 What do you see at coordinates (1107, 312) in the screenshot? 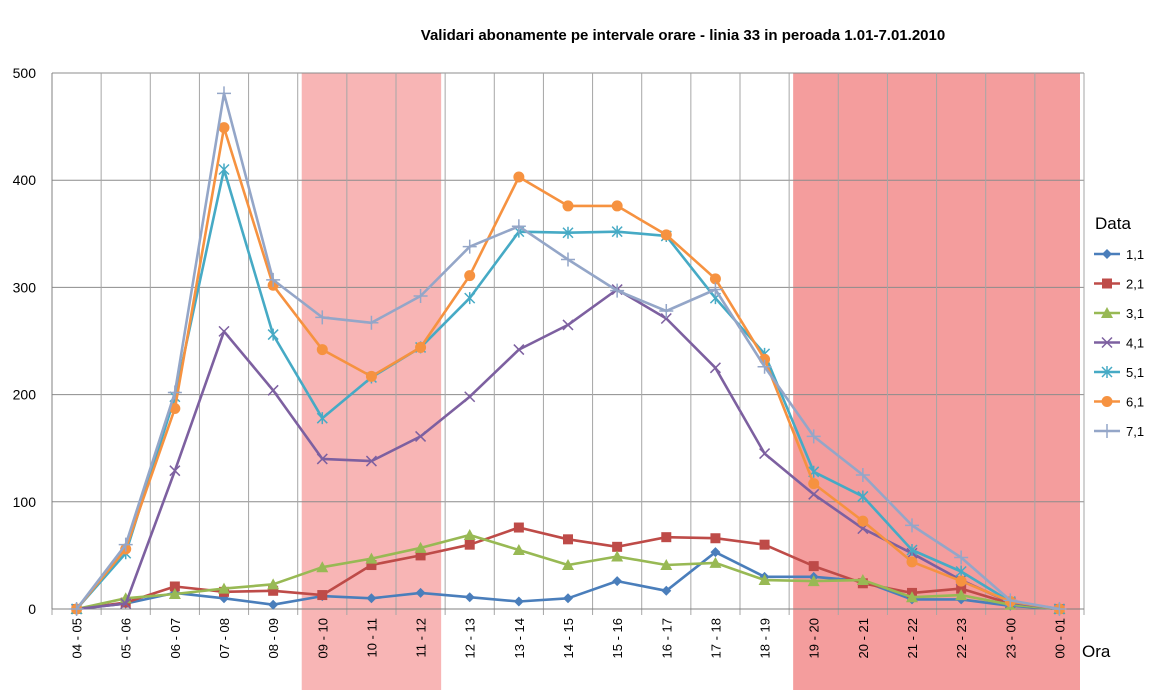
I see `legend-marker-3,1` at bounding box center [1107, 312].